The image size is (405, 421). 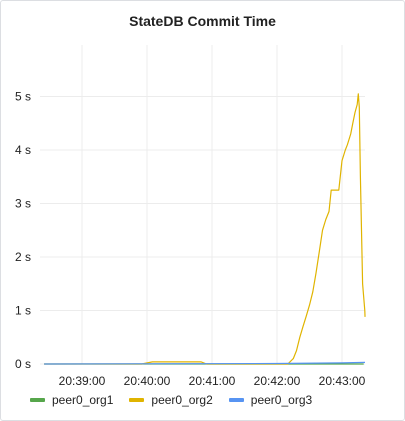 I want to click on x-tick-label: 20:43:00, so click(x=342, y=381).